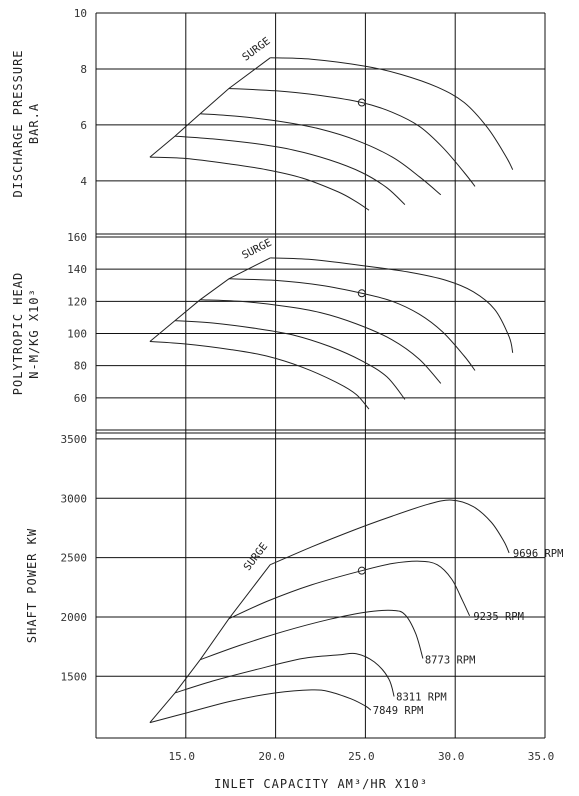 This screenshot has width=579, height=796. I want to click on y-axis-title: N-M/KG X10³, so click(34, 333).